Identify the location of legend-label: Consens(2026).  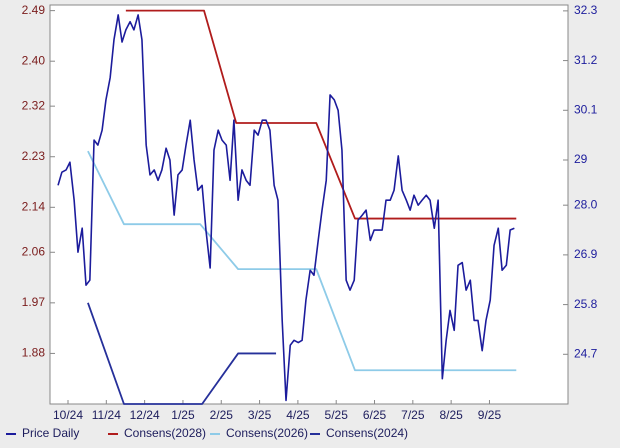
(267, 433).